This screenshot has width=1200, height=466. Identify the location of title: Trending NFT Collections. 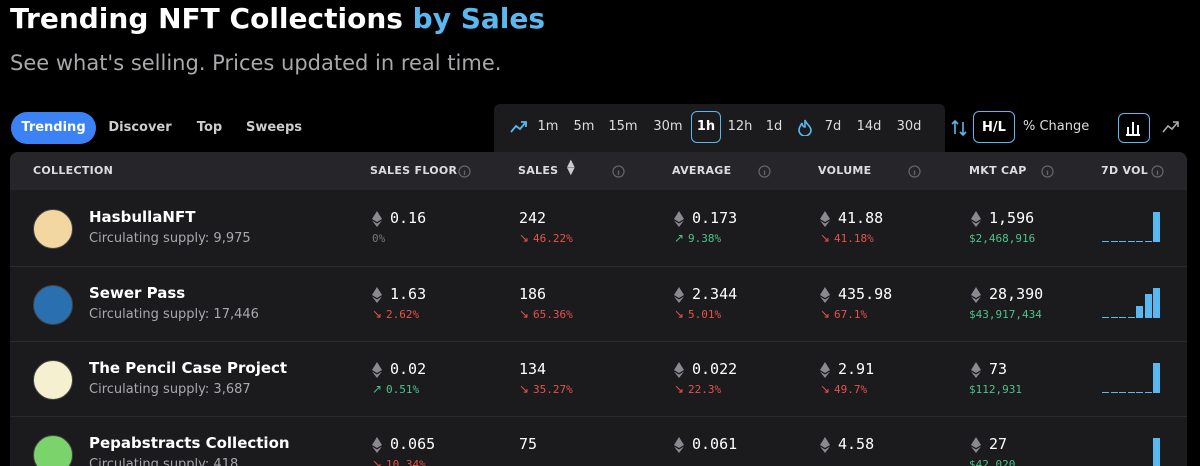
(206, 18).